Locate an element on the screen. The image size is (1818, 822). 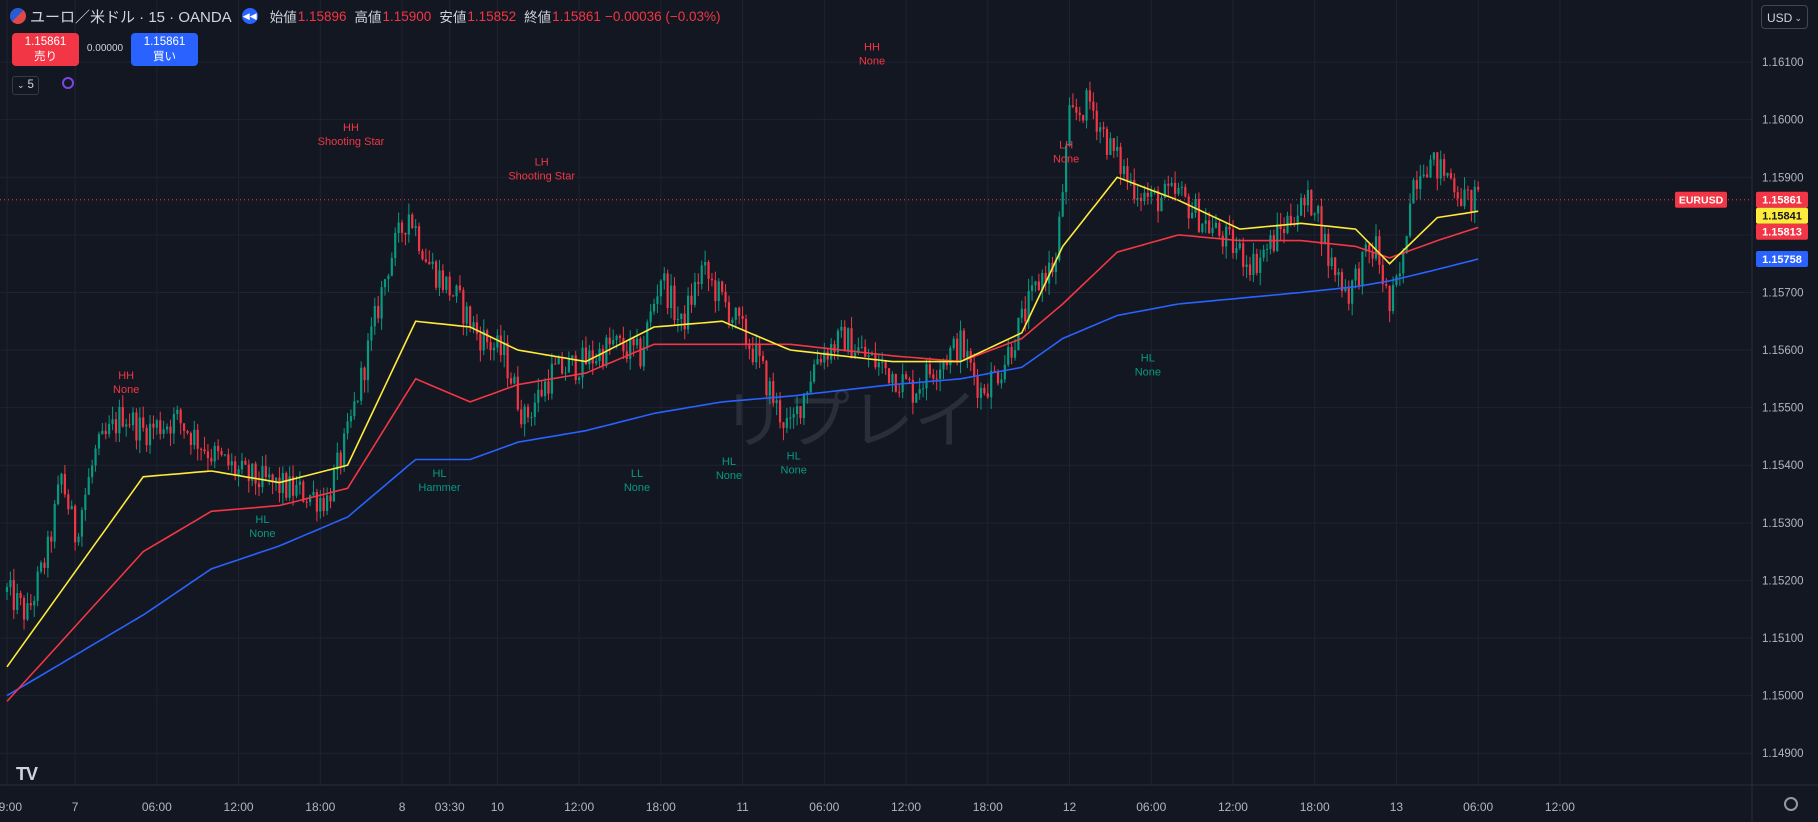
low-value: 1.15852 is located at coordinates (492, 16).